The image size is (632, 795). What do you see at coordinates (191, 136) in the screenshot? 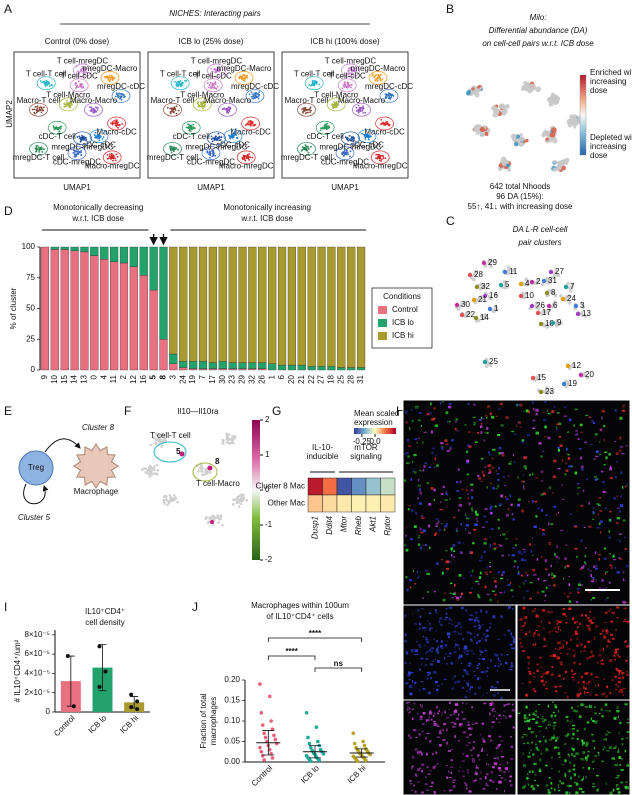
I see `umap-cluster-label: cDC-T cell` at bounding box center [191, 136].